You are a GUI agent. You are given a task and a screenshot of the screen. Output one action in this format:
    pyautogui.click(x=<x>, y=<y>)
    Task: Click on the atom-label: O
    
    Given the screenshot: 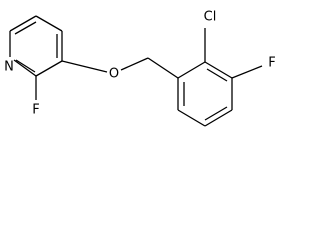 What is the action you would take?
    pyautogui.click(x=114, y=74)
    